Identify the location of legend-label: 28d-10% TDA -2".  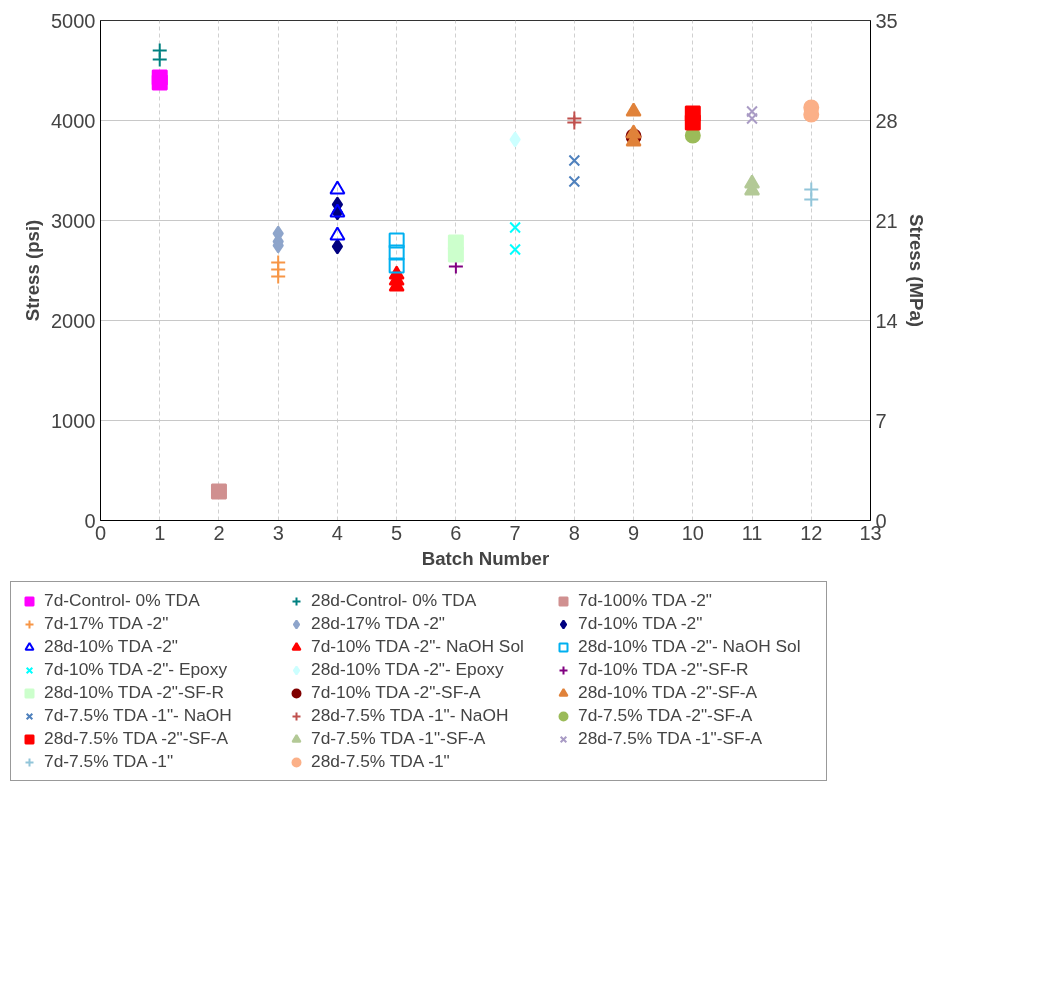
(111, 646).